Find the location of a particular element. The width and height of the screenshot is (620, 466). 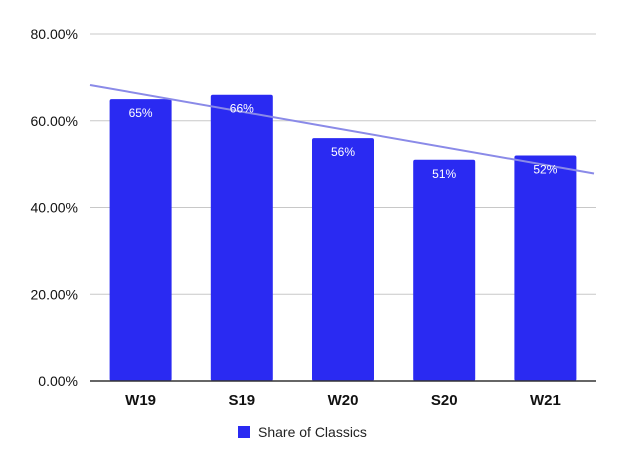

legend: Share of Classics is located at coordinates (302, 432).